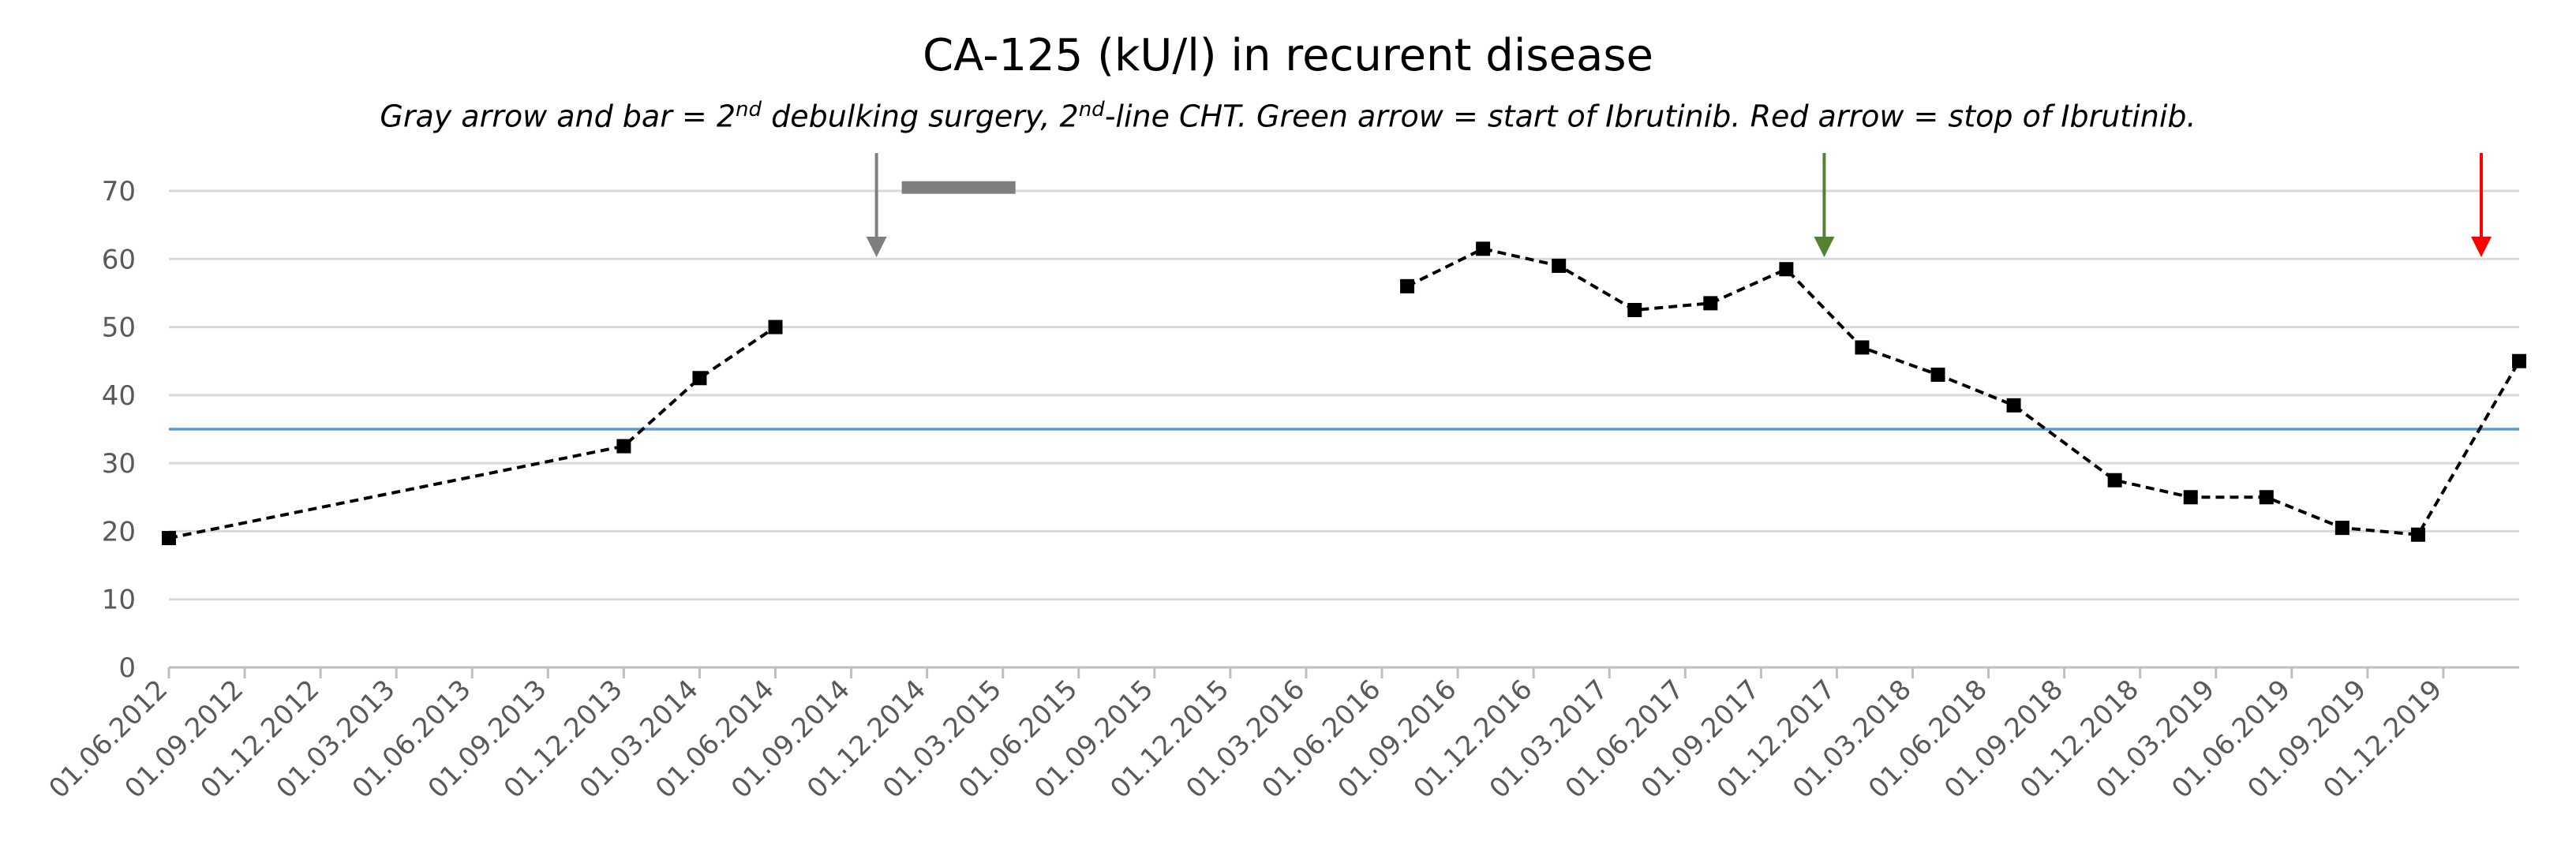  Describe the element at coordinates (1824, 247) in the screenshot. I see `green-arrow-head` at that location.